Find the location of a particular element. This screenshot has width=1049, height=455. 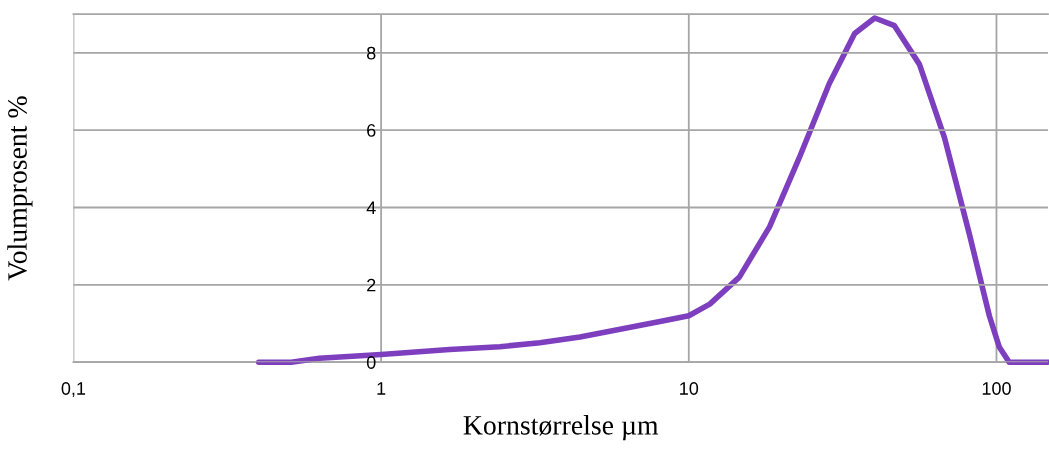

y-tick-label: 4 is located at coordinates (371, 208).